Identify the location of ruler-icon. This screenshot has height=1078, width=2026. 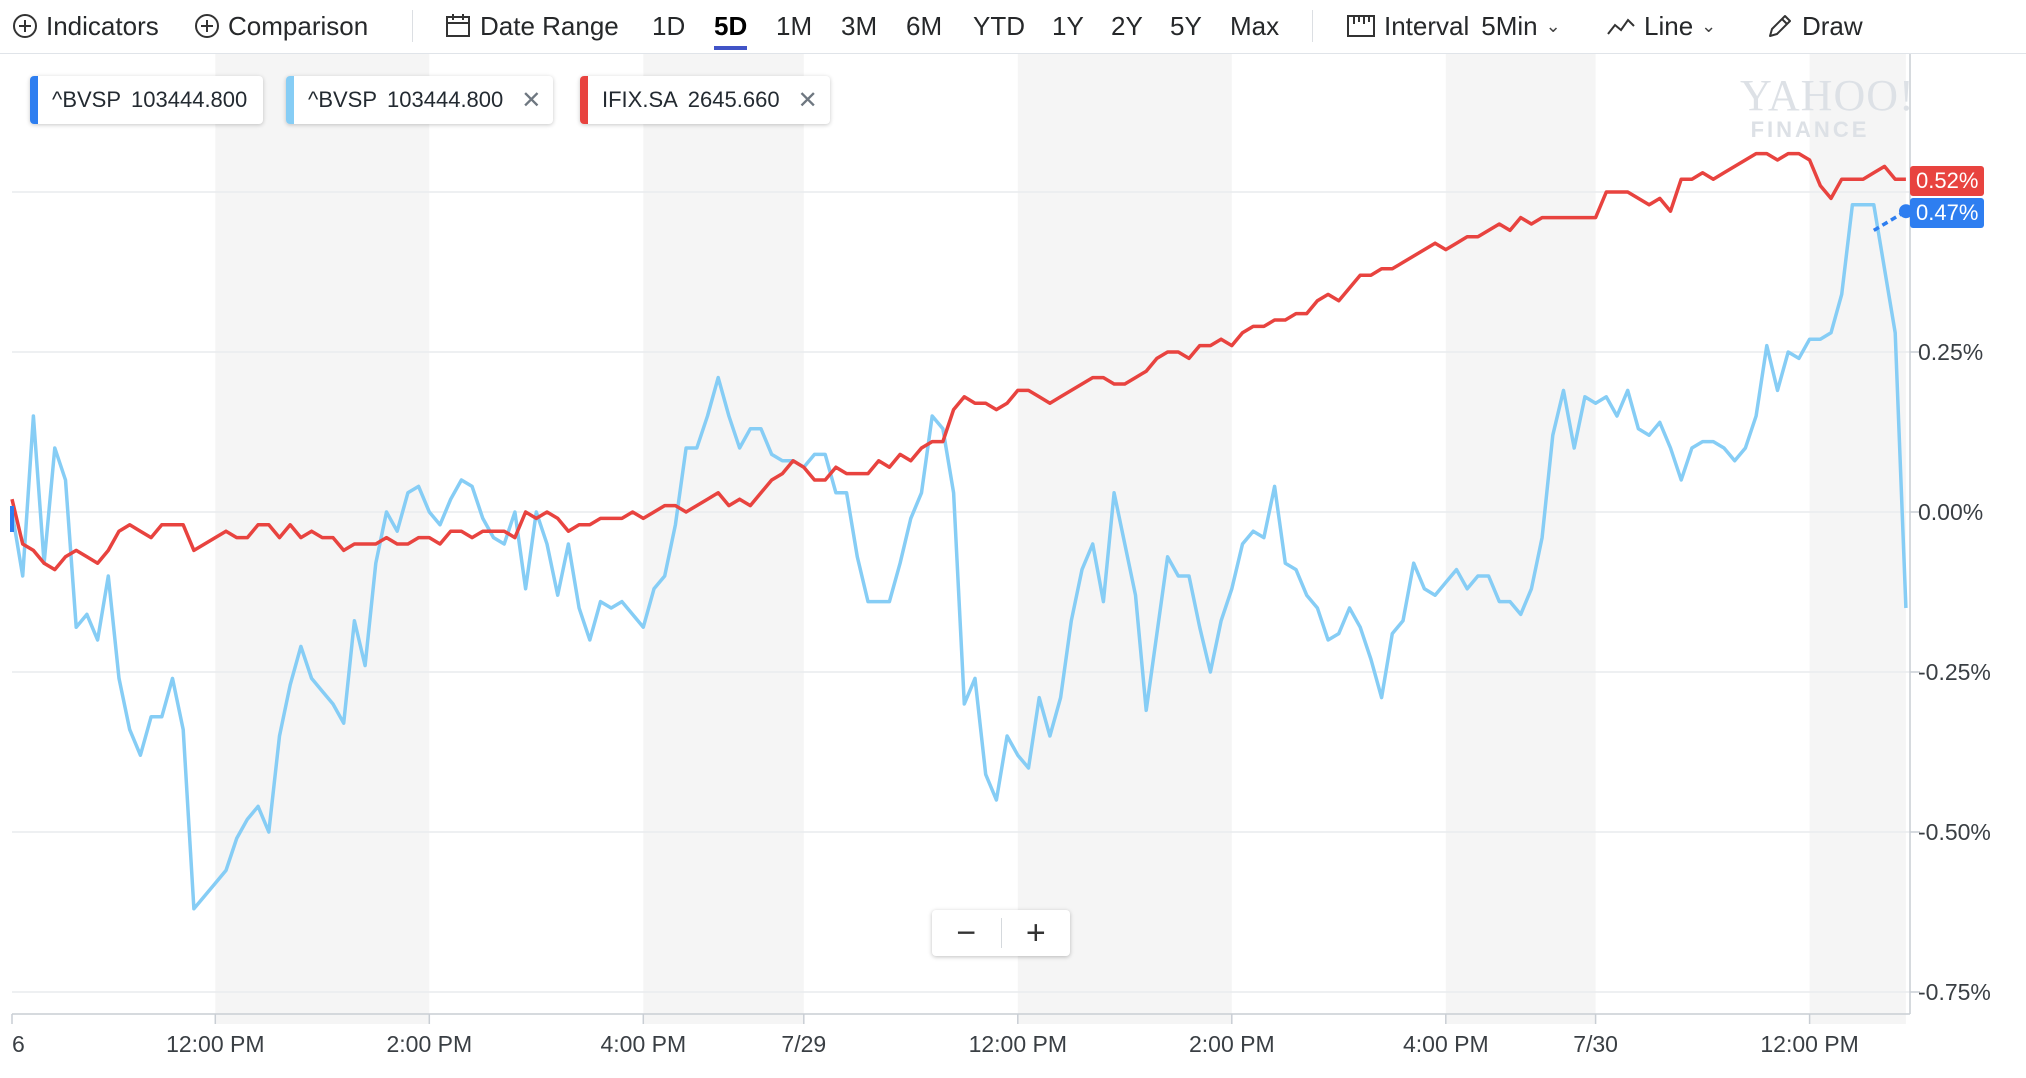
(1361, 26).